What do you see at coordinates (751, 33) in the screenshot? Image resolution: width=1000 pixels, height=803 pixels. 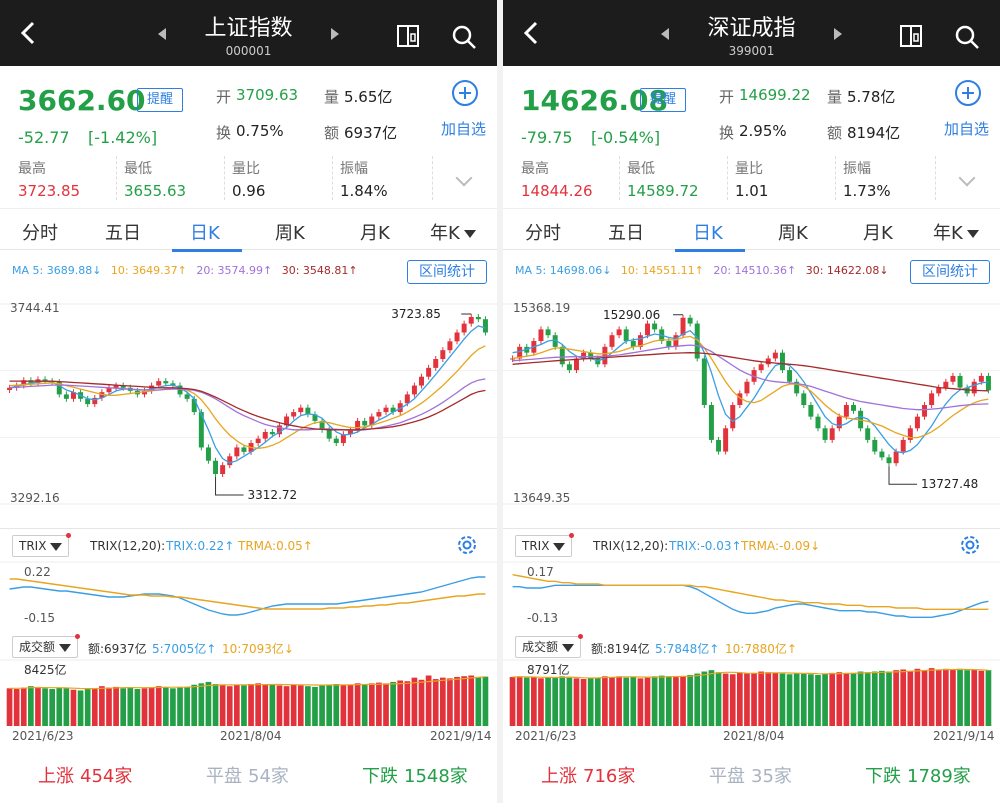 I see `top-bar: 深证成指 399001` at bounding box center [751, 33].